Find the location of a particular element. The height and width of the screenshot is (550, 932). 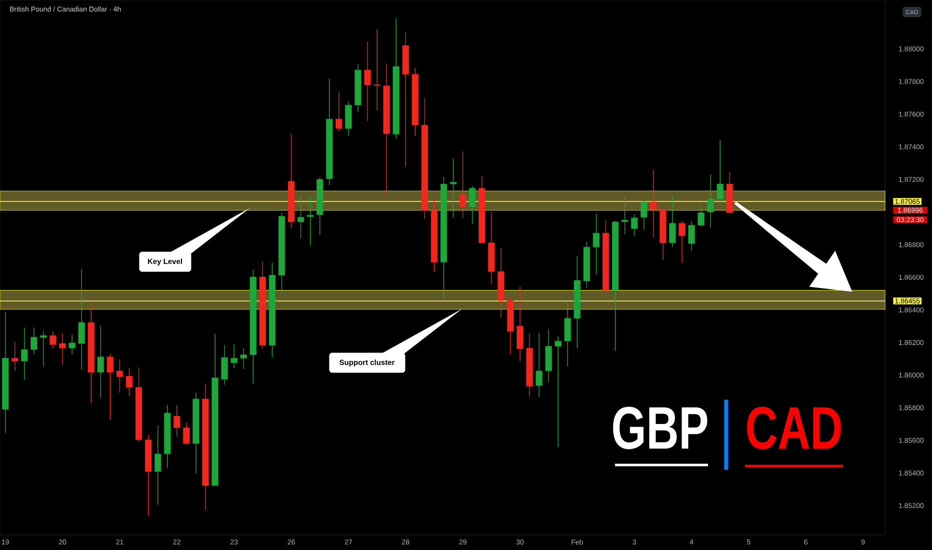

annotation: CAD is located at coordinates (794, 428).